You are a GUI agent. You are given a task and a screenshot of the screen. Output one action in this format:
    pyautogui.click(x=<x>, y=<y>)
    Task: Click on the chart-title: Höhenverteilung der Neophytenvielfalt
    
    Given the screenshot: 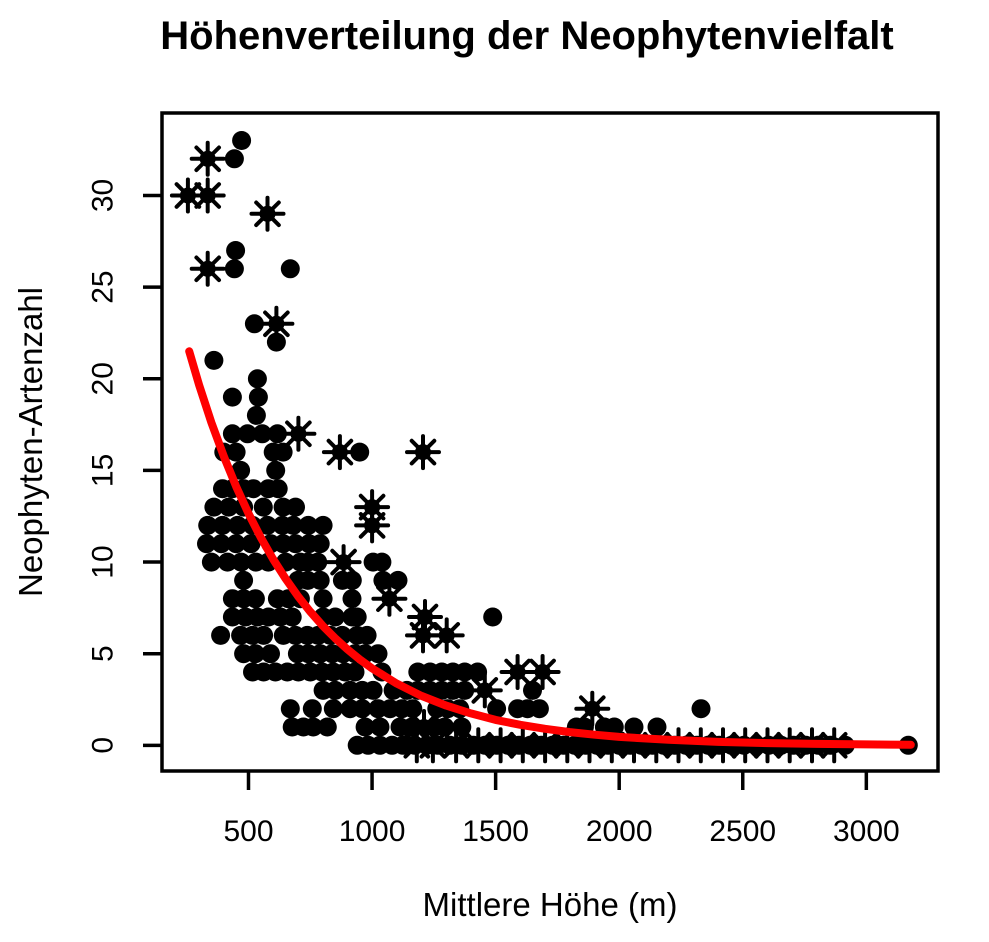 What is the action you would take?
    pyautogui.click(x=526, y=36)
    